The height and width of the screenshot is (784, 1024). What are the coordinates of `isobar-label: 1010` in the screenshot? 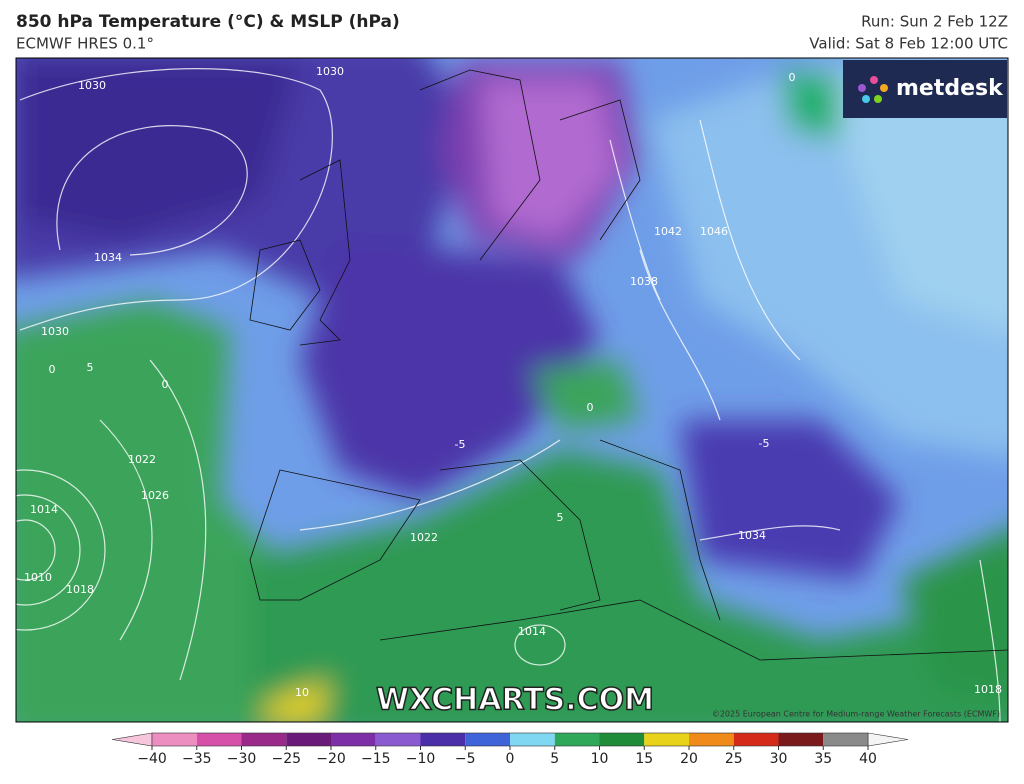 It's located at (38, 577).